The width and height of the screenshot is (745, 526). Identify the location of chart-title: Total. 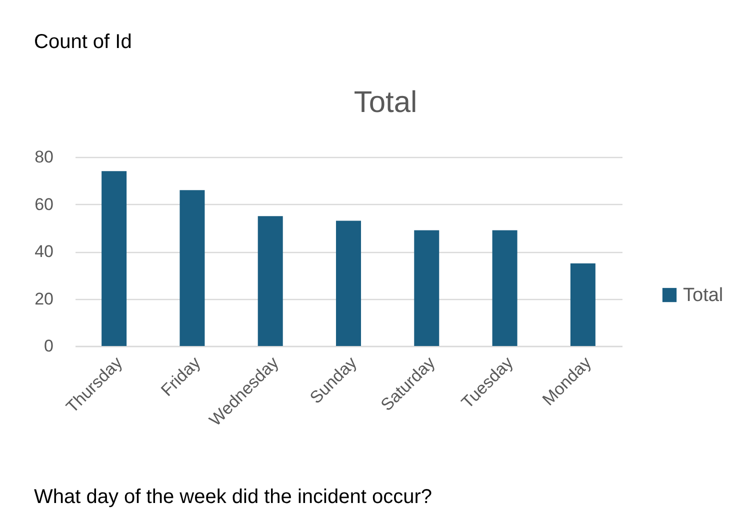
(386, 102).